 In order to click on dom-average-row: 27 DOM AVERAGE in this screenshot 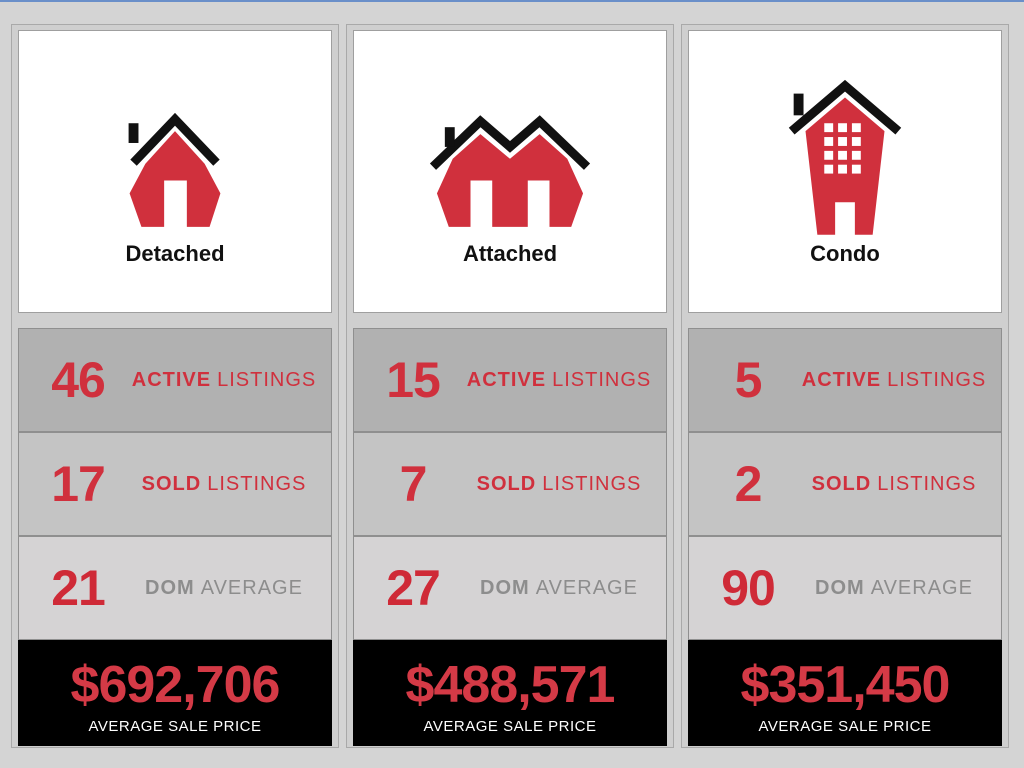, I will do `click(510, 588)`.